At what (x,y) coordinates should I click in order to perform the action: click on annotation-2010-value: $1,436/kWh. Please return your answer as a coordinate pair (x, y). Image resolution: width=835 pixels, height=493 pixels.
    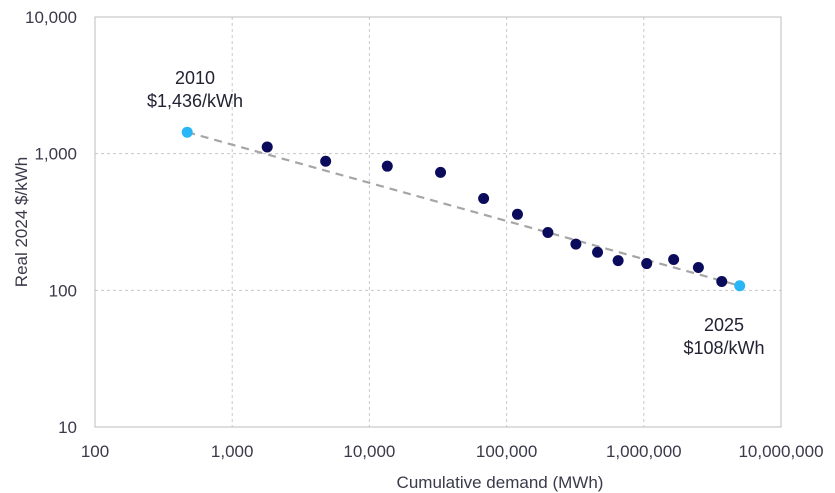
    Looking at the image, I should click on (195, 101).